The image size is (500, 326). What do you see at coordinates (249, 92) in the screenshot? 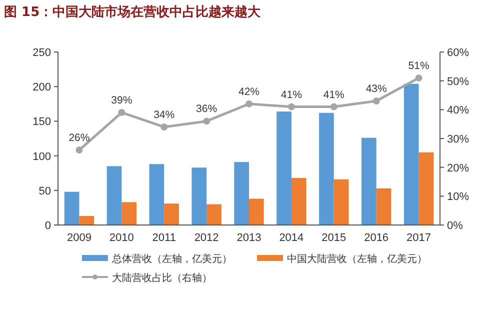
I see `data-label: 42%` at bounding box center [249, 92].